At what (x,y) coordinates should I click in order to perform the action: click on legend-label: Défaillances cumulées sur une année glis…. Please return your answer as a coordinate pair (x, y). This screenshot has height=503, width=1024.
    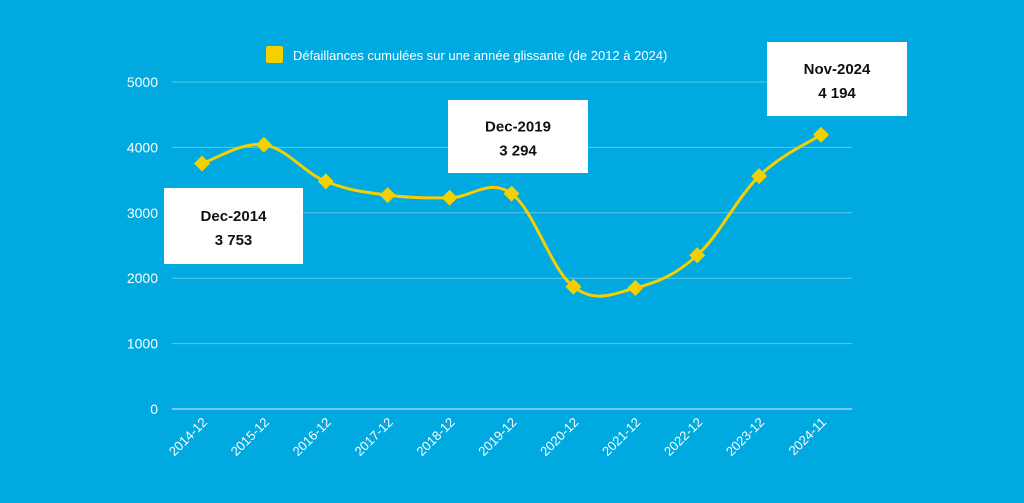
    Looking at the image, I should click on (480, 55).